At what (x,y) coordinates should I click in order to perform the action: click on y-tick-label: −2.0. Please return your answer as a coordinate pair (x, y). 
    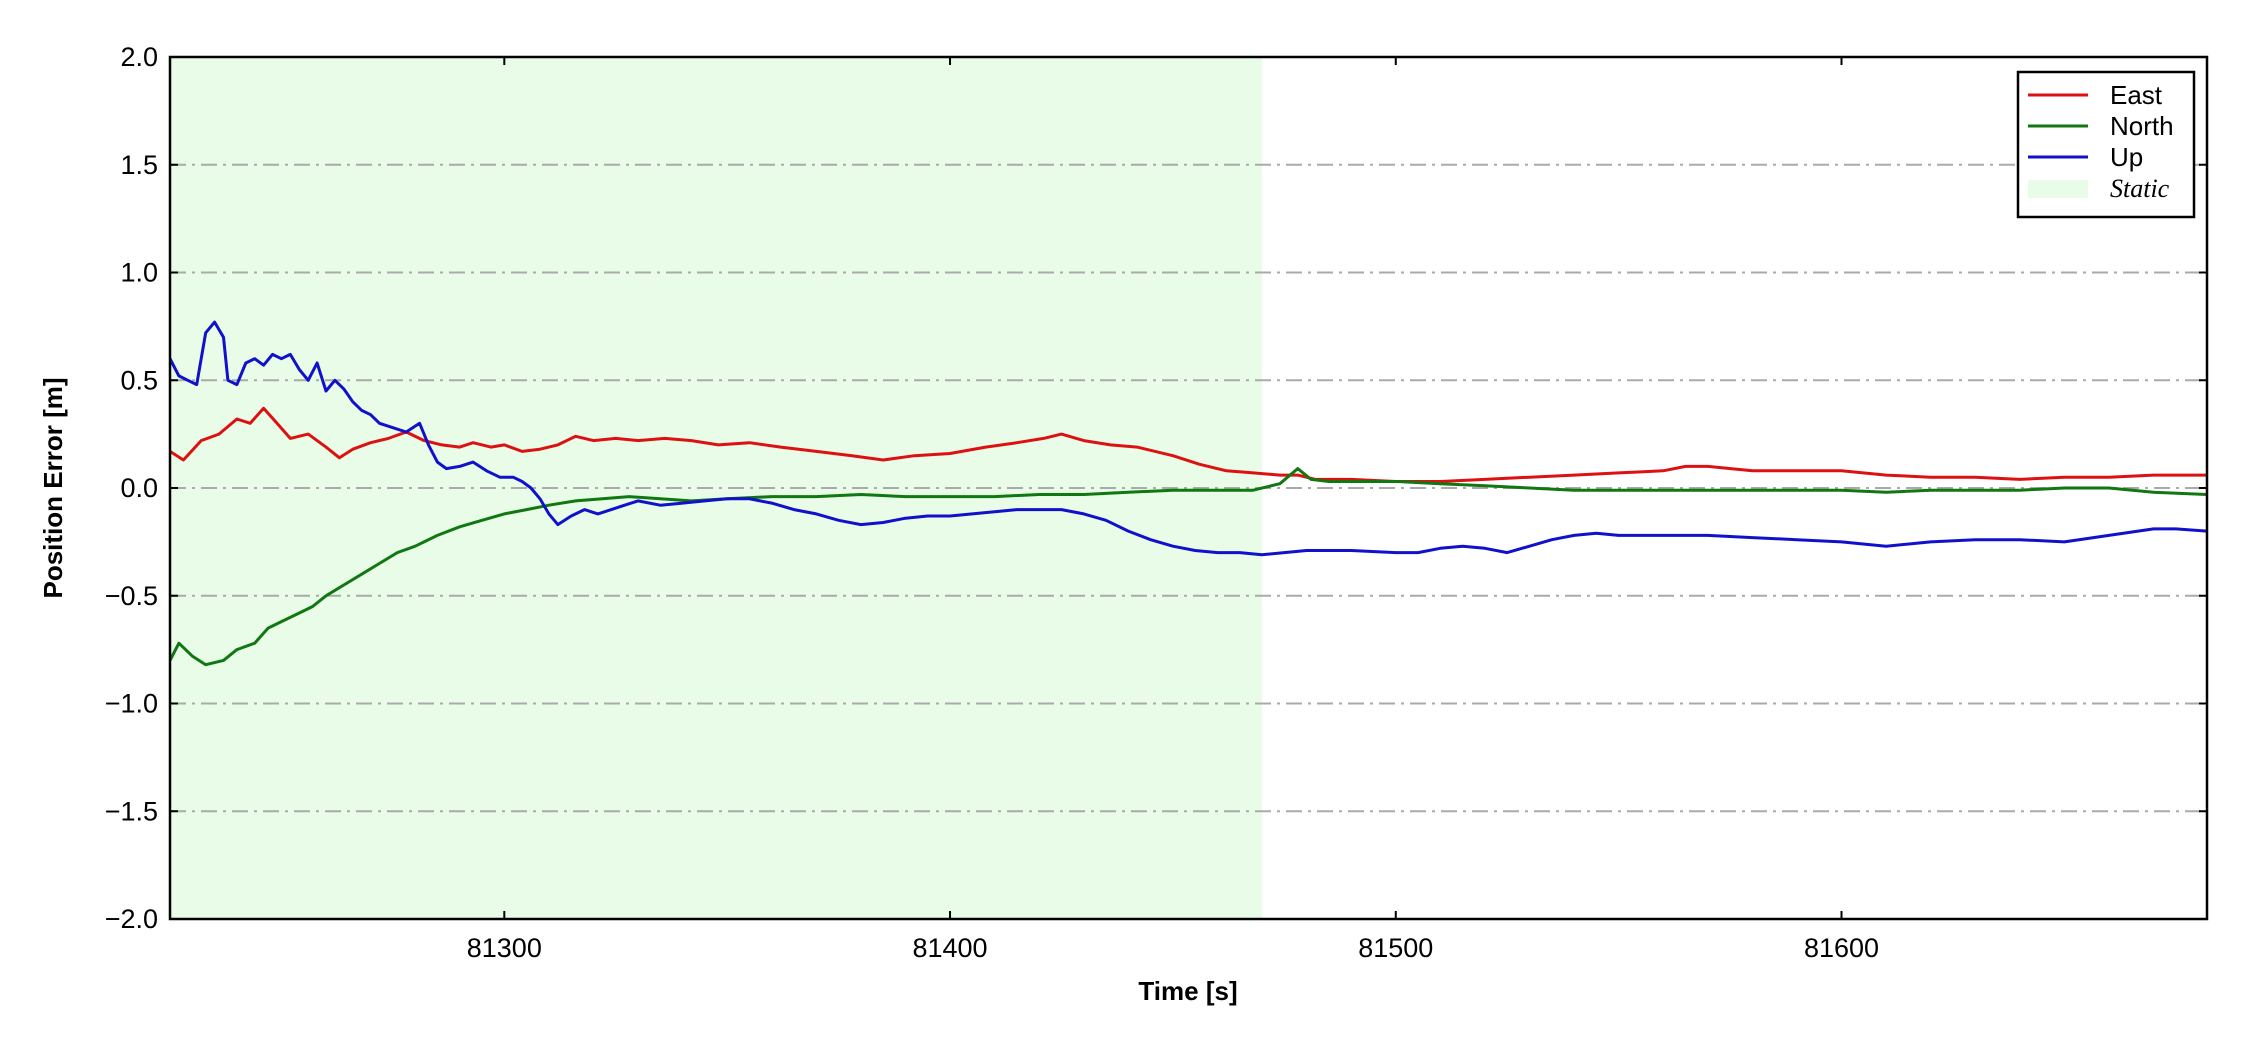
    Looking at the image, I should click on (131, 919).